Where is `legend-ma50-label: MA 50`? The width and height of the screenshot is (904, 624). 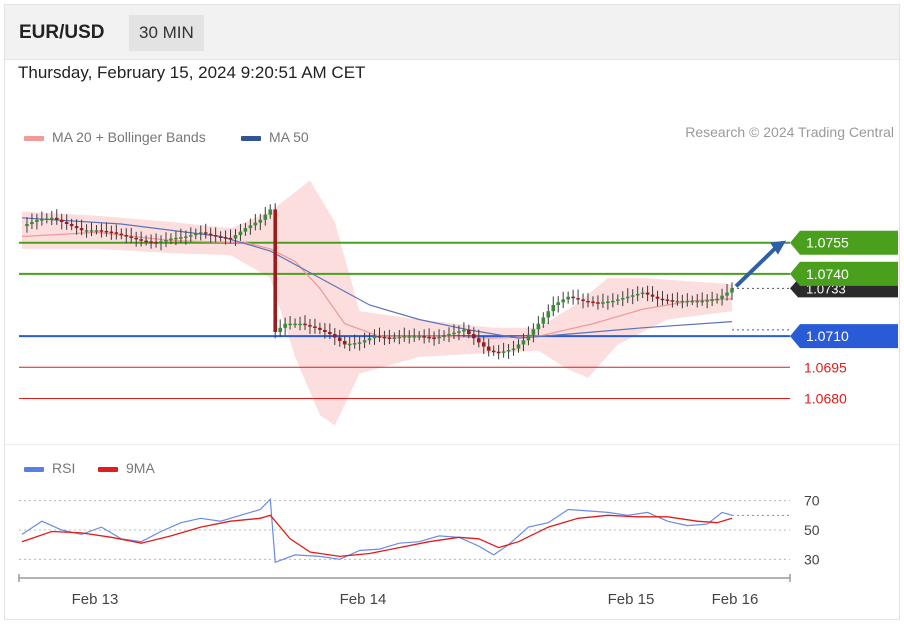
legend-ma50-label: MA 50 is located at coordinates (289, 137).